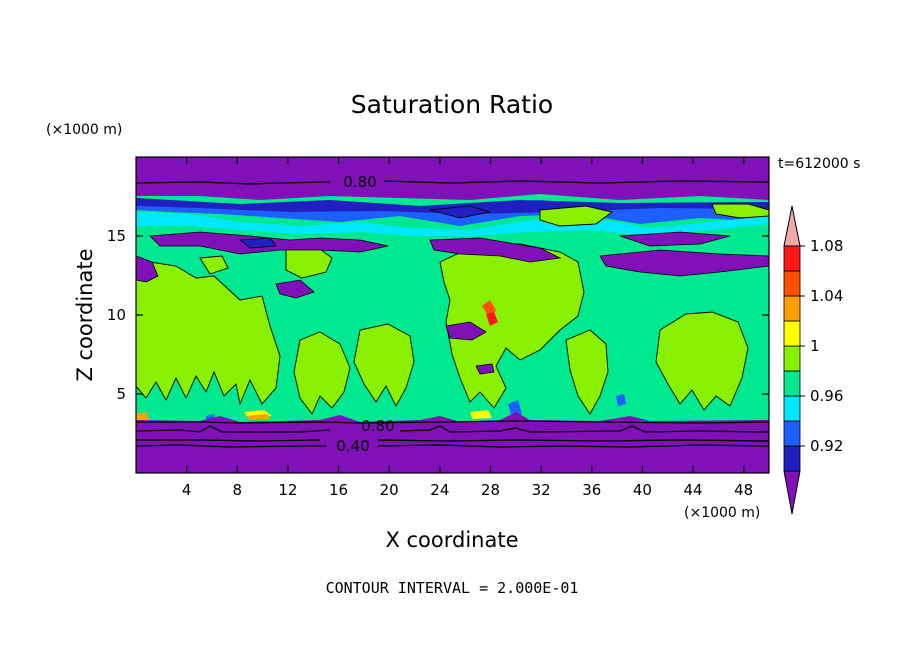 This screenshot has height=654, width=904. What do you see at coordinates (365, 314) in the screenshot?
I see `contour-label-group: 0.80 0.80 0.40` at bounding box center [365, 314].